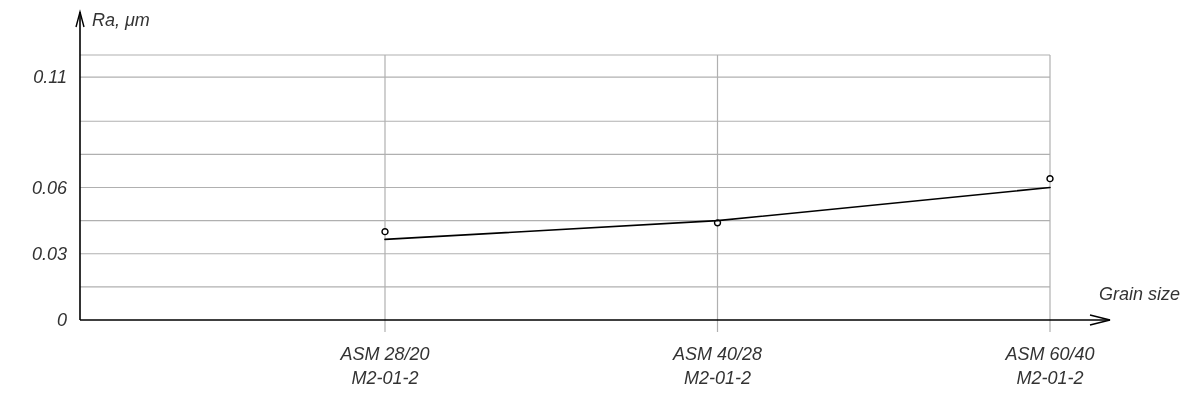 The image size is (1189, 401). I want to click on x-tick-label: ASM 40/28 M2-01-2, so click(717, 366).